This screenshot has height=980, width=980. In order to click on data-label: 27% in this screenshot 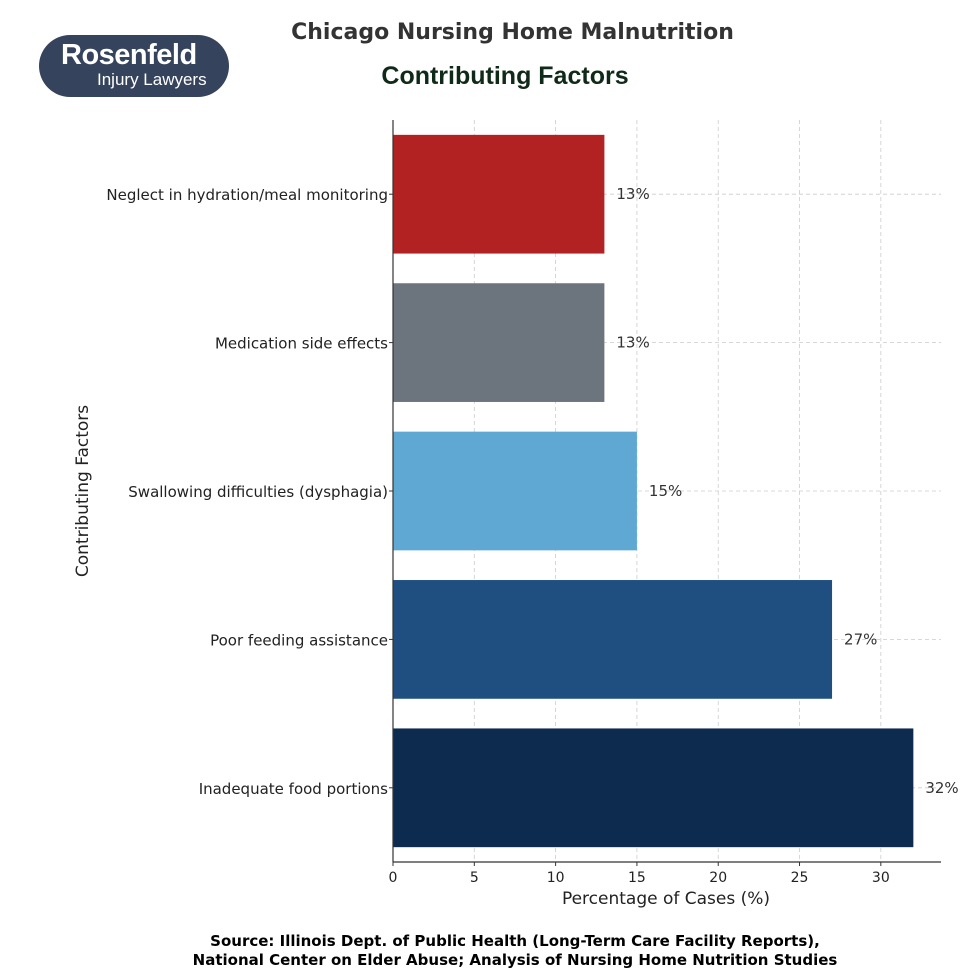, I will do `click(860, 639)`.